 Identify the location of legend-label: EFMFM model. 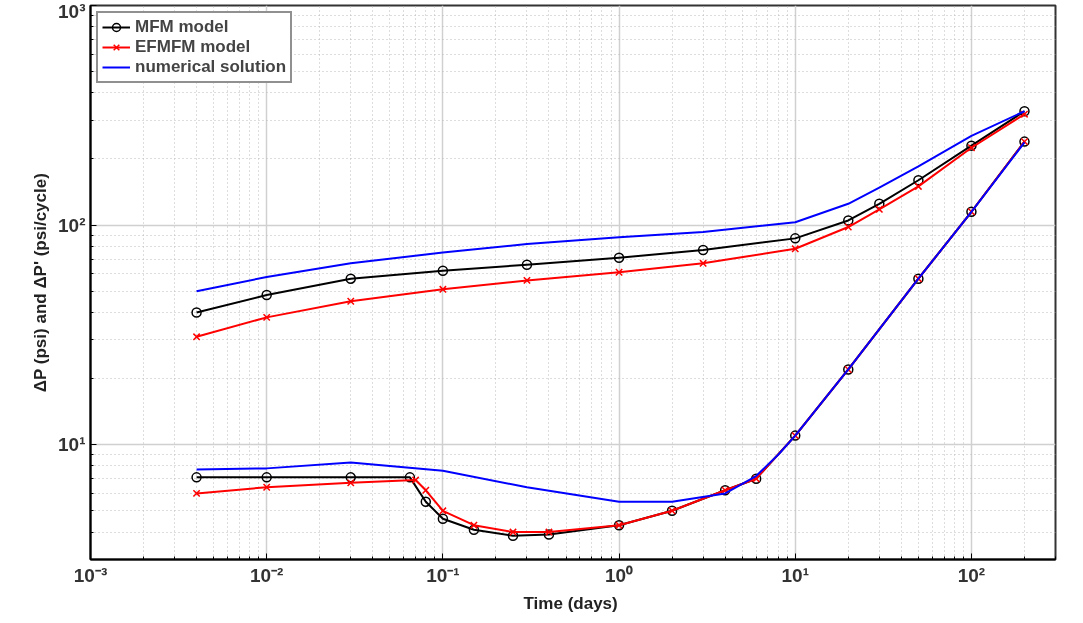
(193, 47).